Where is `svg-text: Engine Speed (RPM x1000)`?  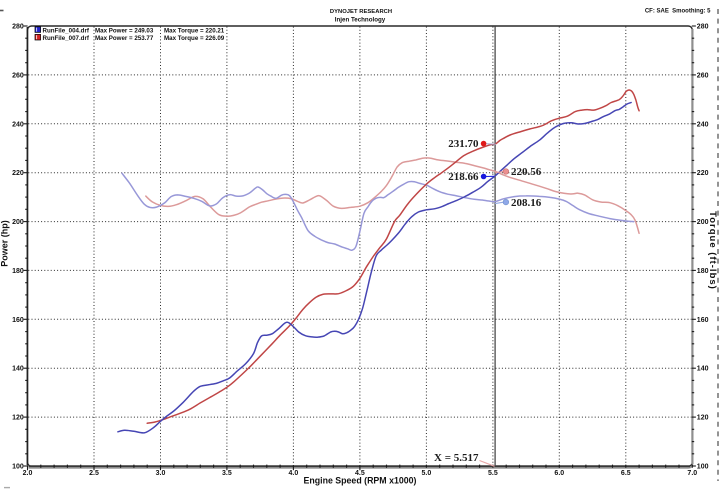 svg-text: Engine Speed (RPM x1000) is located at coordinates (360, 481).